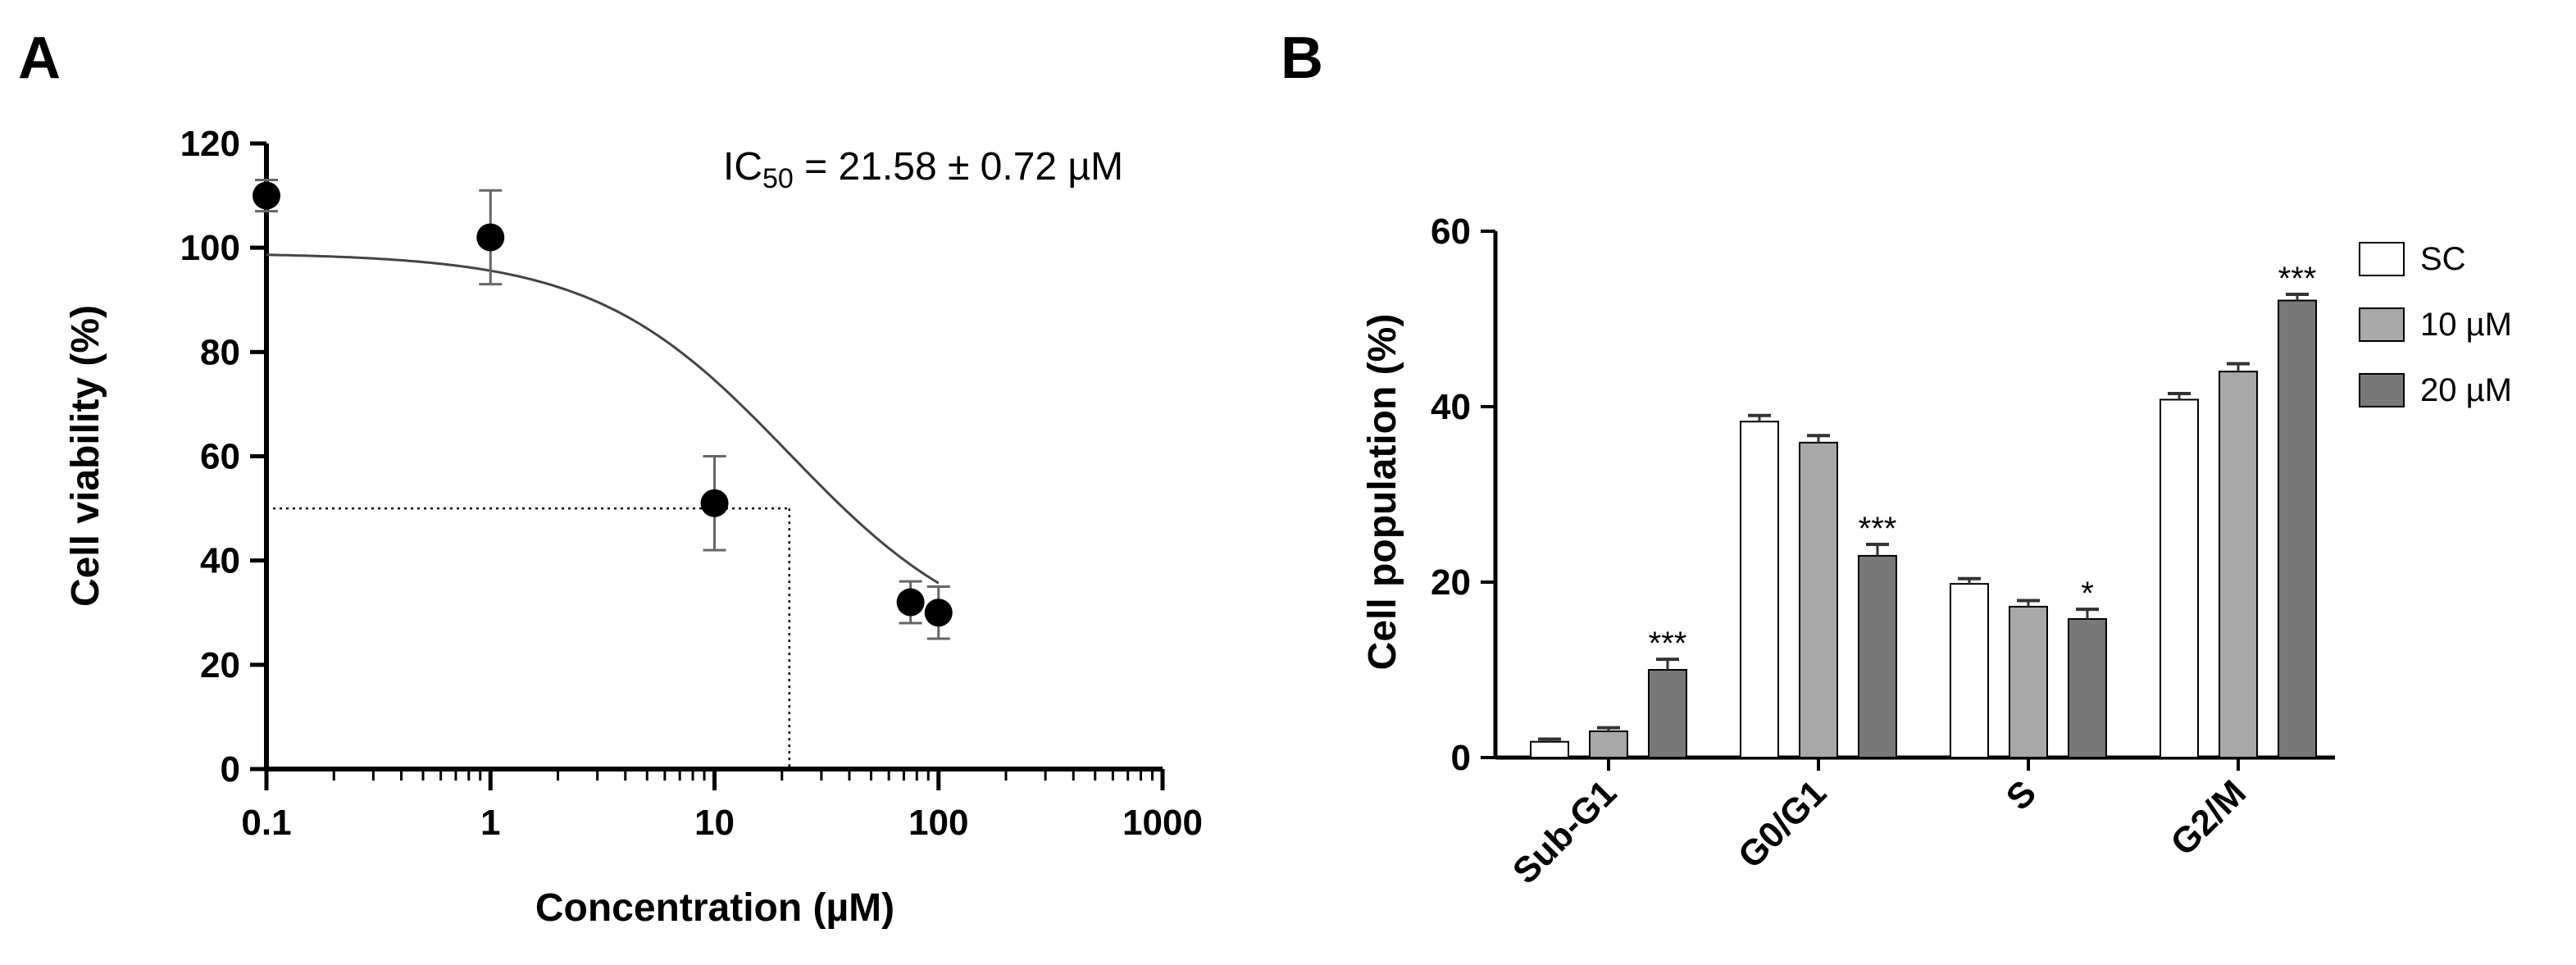  Describe the element at coordinates (220, 457) in the screenshot. I see `a-y-tick-label: 60` at that location.